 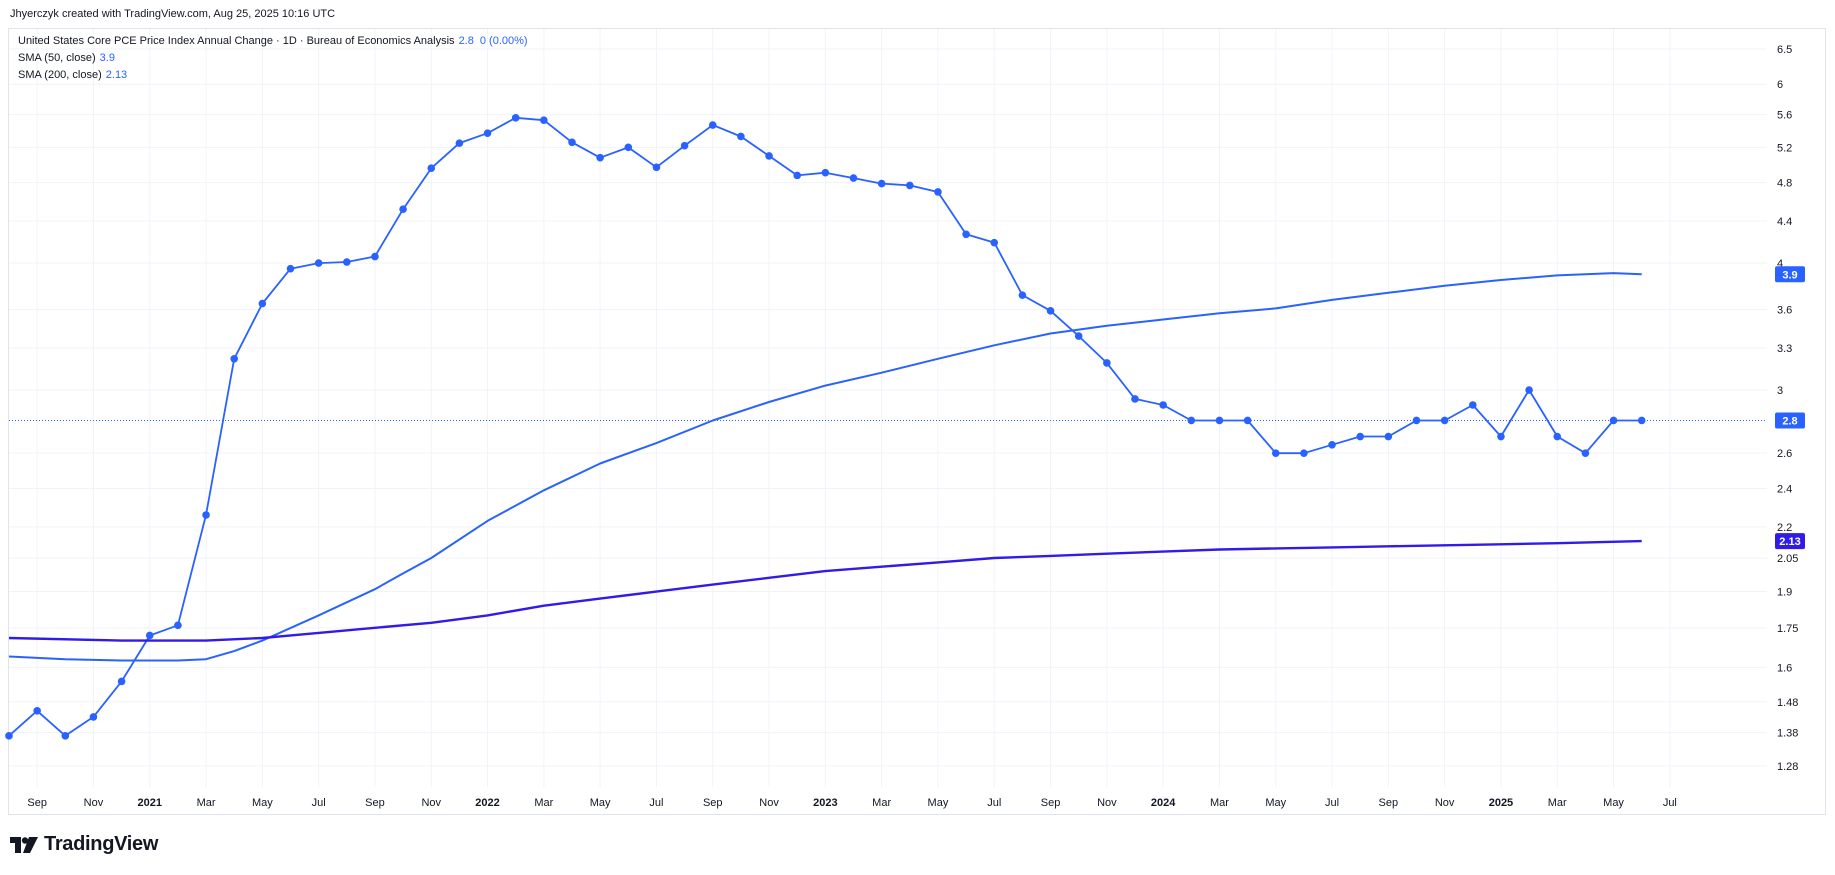 I want to click on y-tick-label: 3, so click(x=1780, y=391).